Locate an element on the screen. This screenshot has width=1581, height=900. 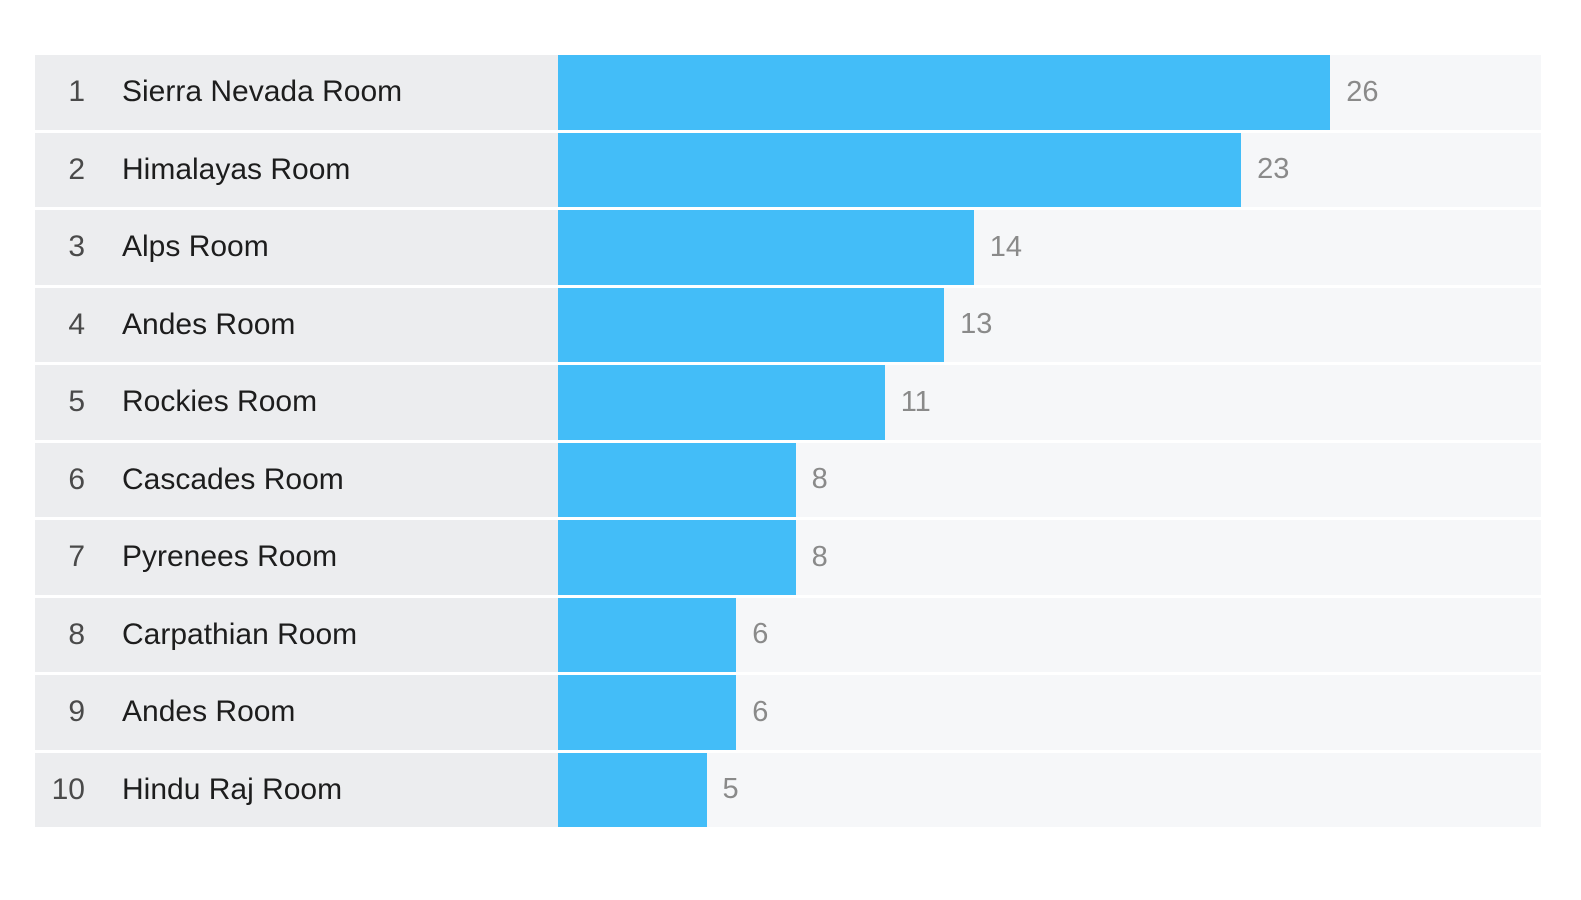
rank-number: 2 is located at coordinates (76, 169).